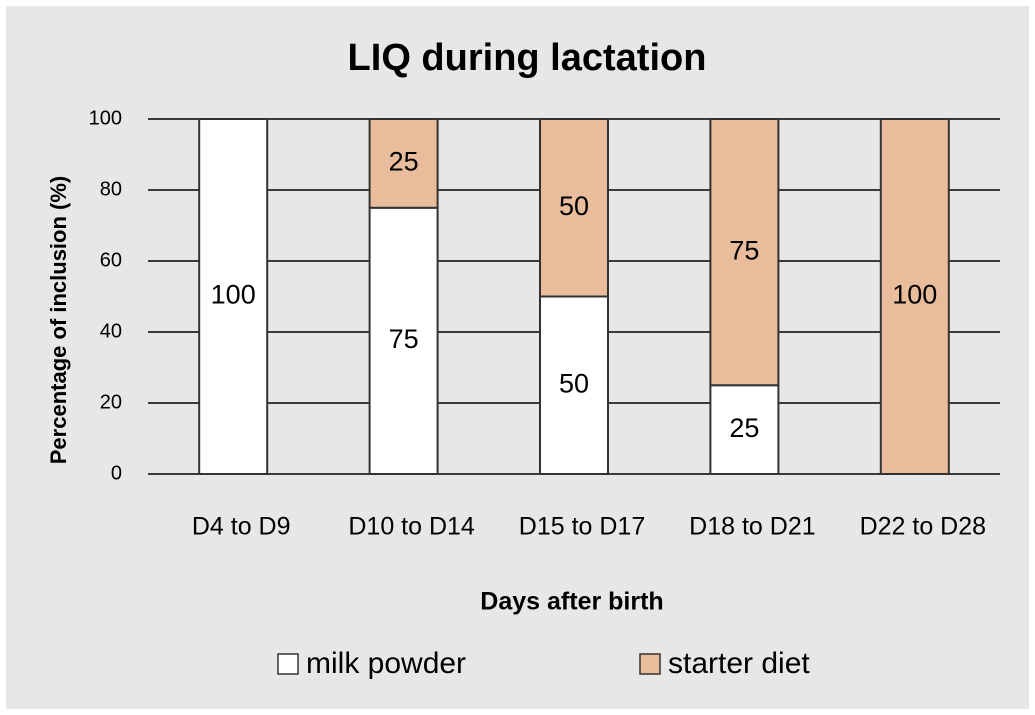 The width and height of the screenshot is (1035, 715). Describe the element at coordinates (386, 663) in the screenshot. I see `legend-label: milk powder` at that location.